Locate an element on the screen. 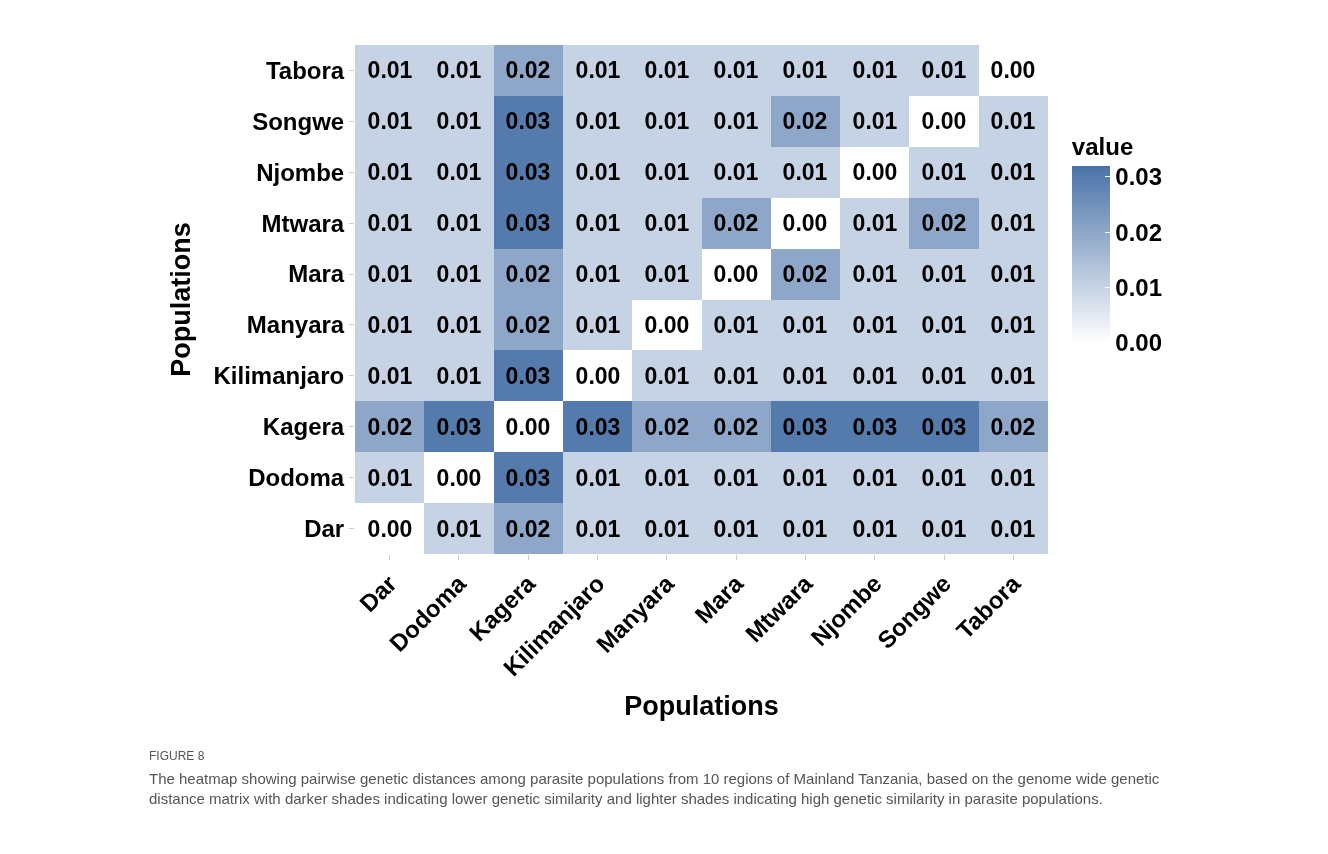 This screenshot has width=1328, height=854. text: The heatmap showing pairwise genetic distances among parasite populations from 10 regions of Mainland Tanzania, based on the genome wide genetic distance matrix with darker shades indicating lower genetic similarity and lighter shades indicating high genetic similarity in parasite populations. is located at coordinates (654, 788).